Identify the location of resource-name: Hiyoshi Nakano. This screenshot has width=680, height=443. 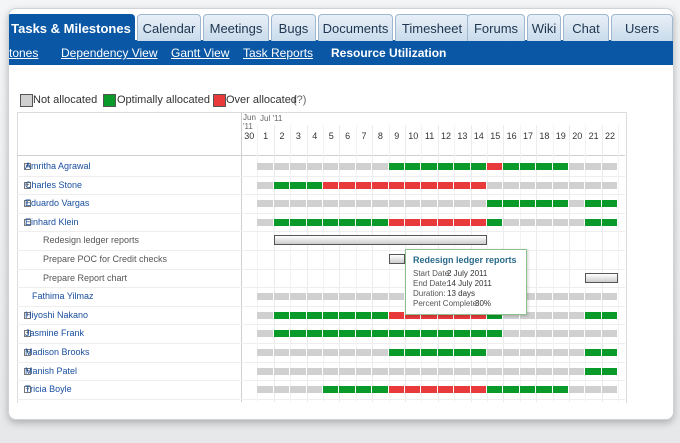
(57, 314).